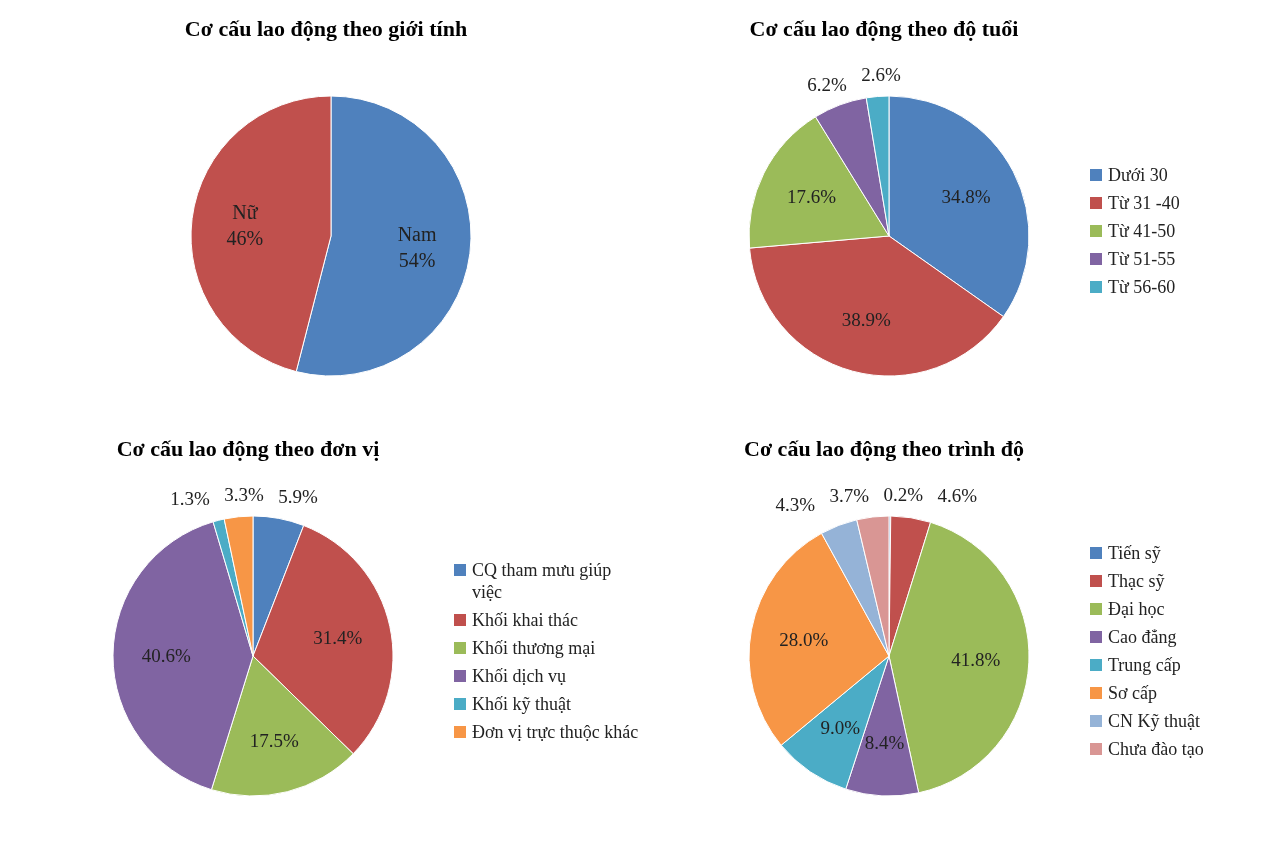  Describe the element at coordinates (248, 448) in the screenshot. I see `chart-title: Cơ cấu lao động theo đơn vị` at that location.